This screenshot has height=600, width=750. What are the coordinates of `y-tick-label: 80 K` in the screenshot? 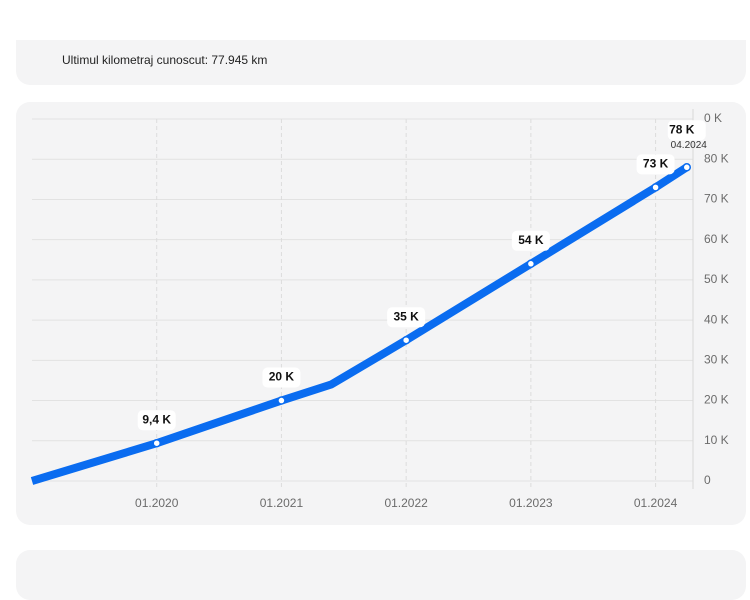 It's located at (716, 158).